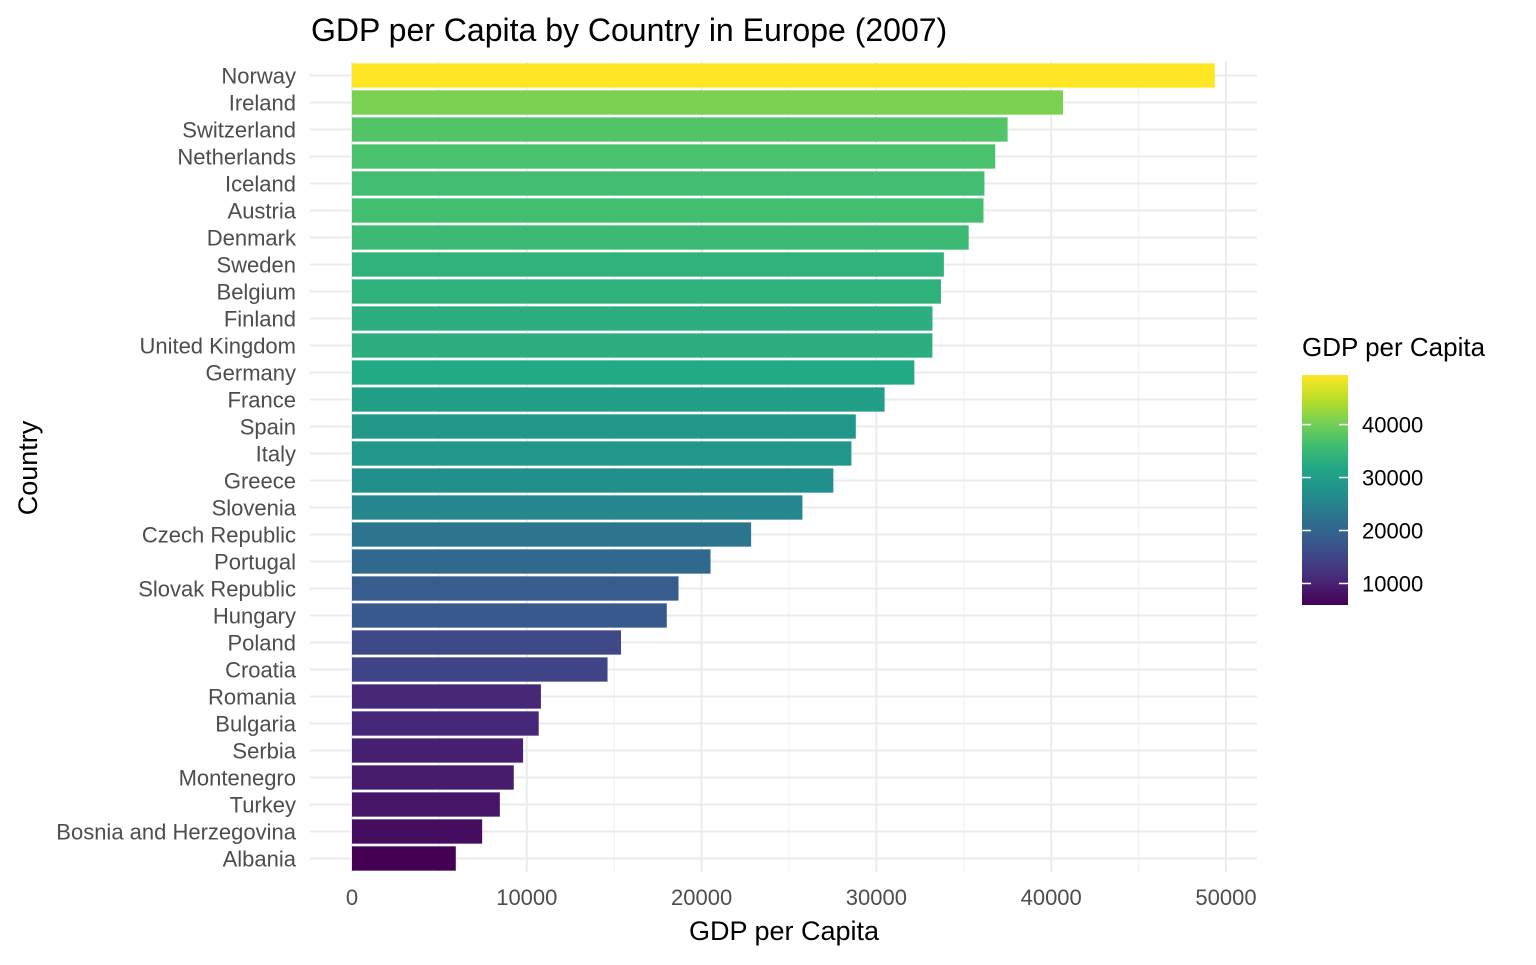  What do you see at coordinates (252, 697) in the screenshot?
I see `y-tick-label: Romania` at bounding box center [252, 697].